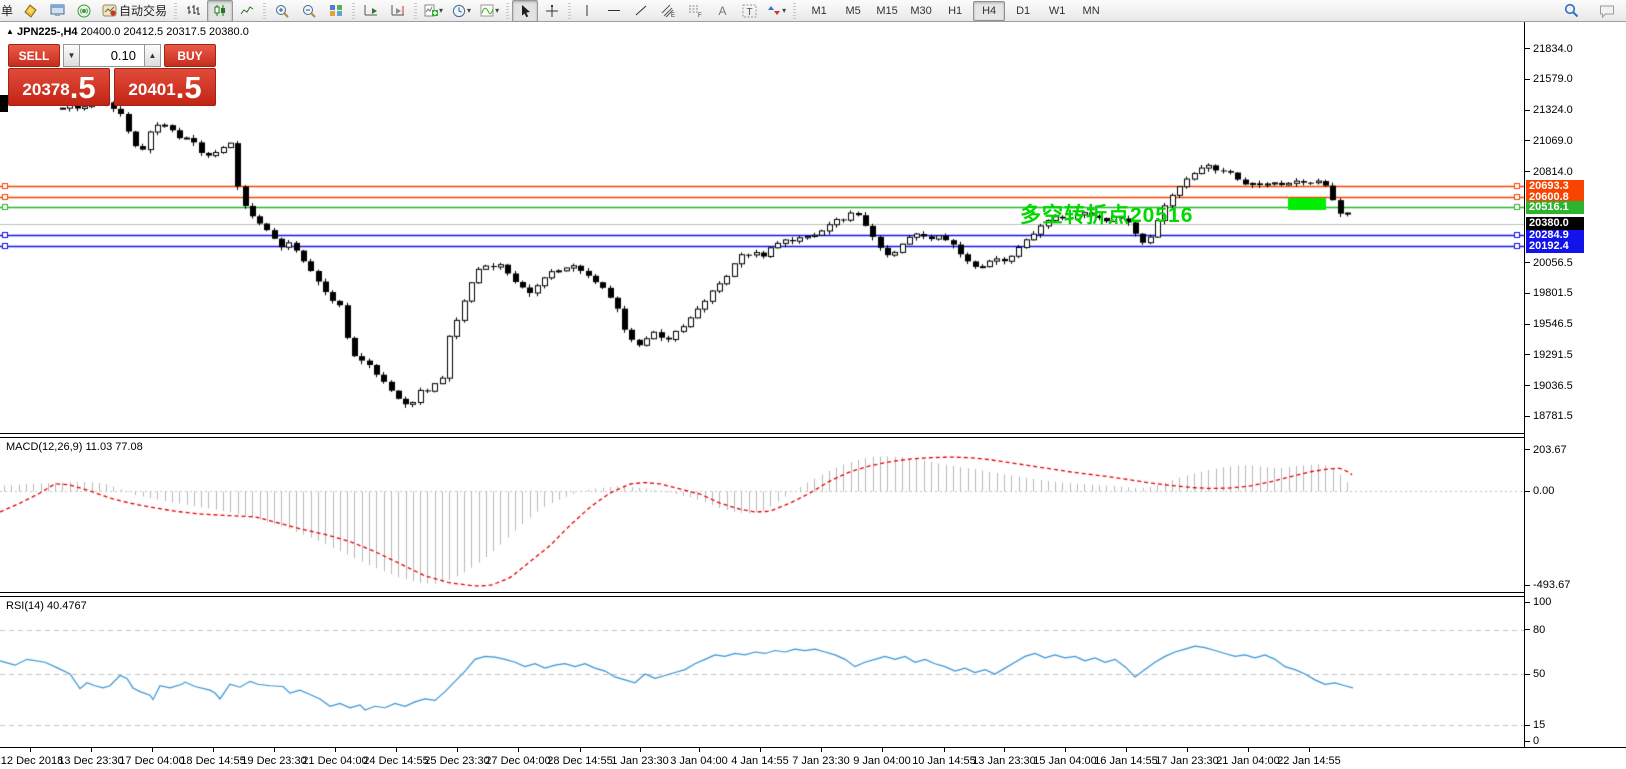  What do you see at coordinates (1553, 48) in the screenshot?
I see `price-tick-label: 21834.0` at bounding box center [1553, 48].